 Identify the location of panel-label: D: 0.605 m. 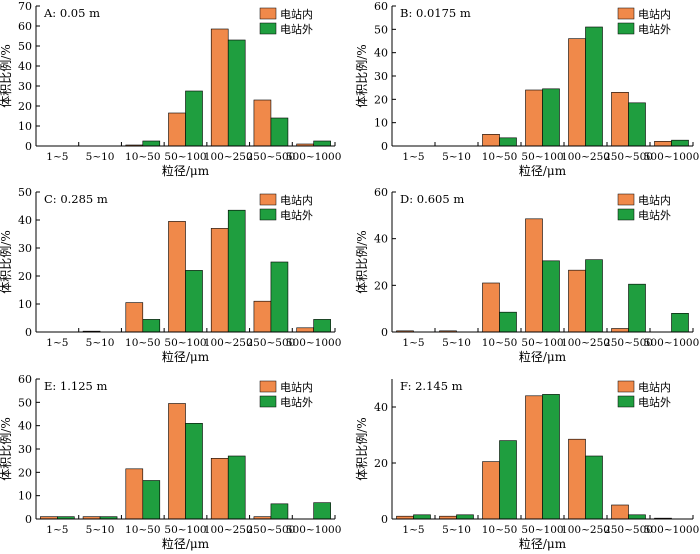
(432, 199).